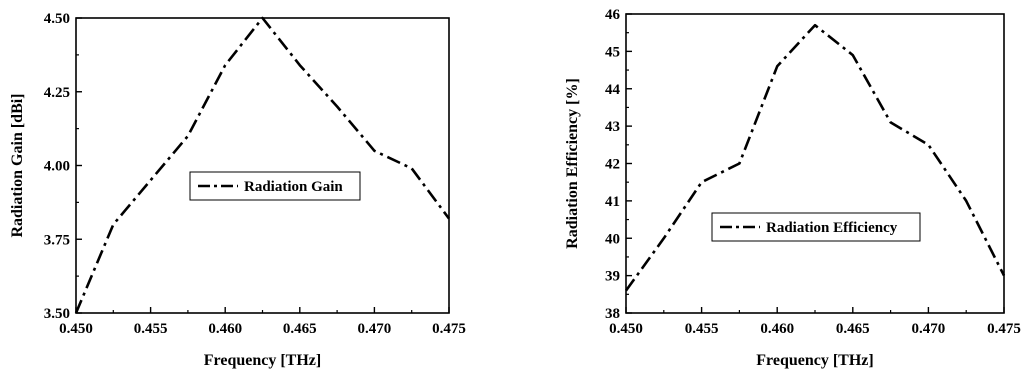 The width and height of the screenshot is (1021, 376). Describe the element at coordinates (612, 52) in the screenshot. I see `y-tick-label: 45` at that location.